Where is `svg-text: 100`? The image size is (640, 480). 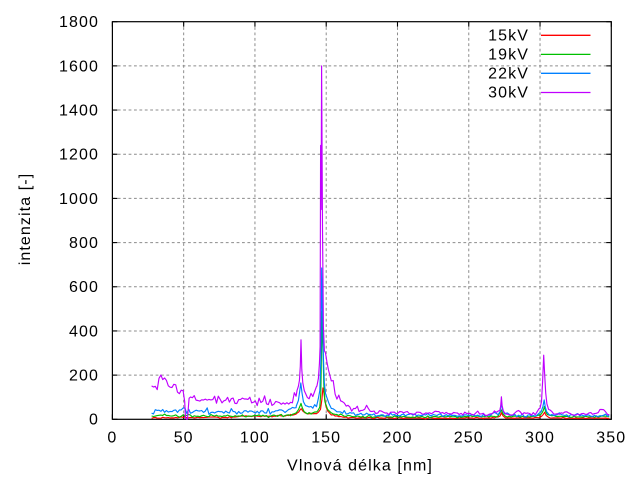
svg-text: 100 is located at coordinates (255, 438).